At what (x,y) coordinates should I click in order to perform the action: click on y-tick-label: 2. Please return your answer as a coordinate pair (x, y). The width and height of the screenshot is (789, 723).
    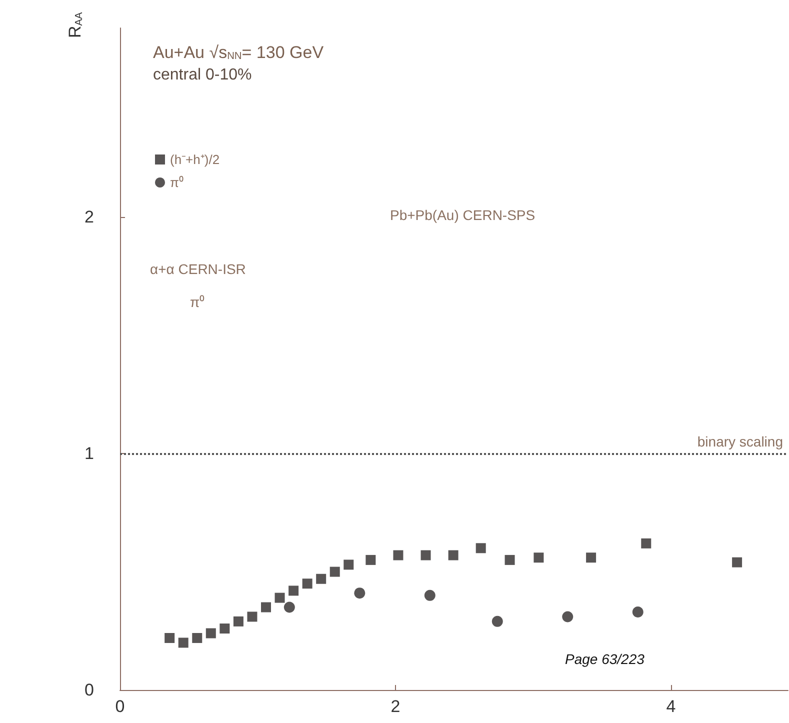
    Looking at the image, I should click on (89, 217).